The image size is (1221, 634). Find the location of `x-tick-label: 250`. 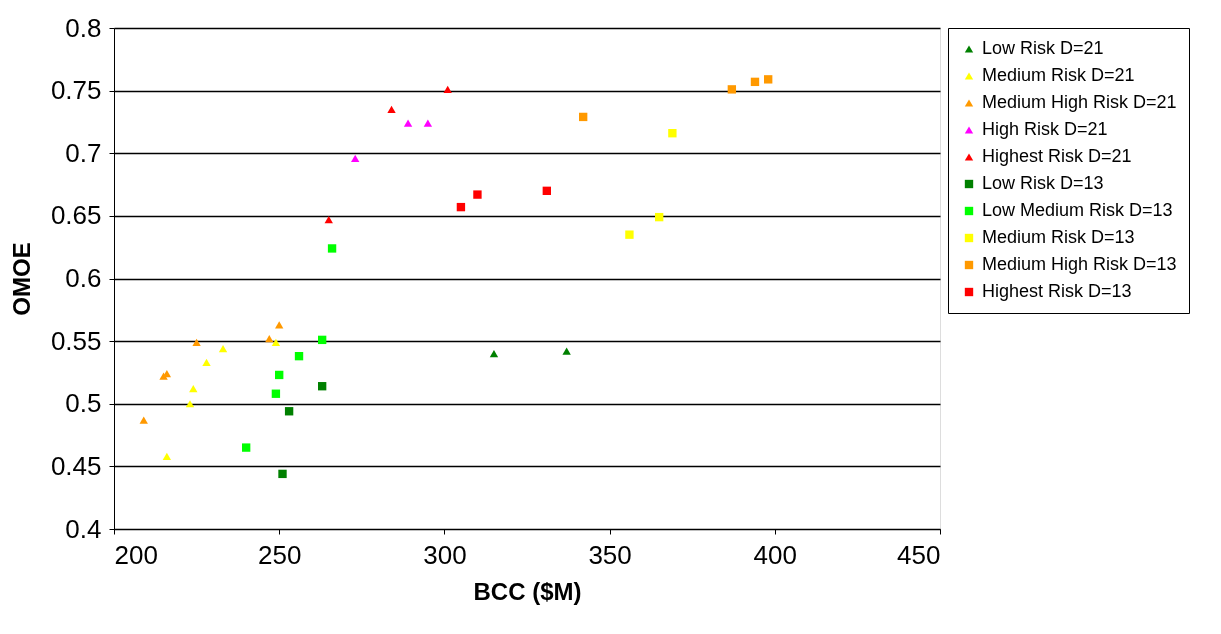

x-tick-label: 250 is located at coordinates (280, 554).